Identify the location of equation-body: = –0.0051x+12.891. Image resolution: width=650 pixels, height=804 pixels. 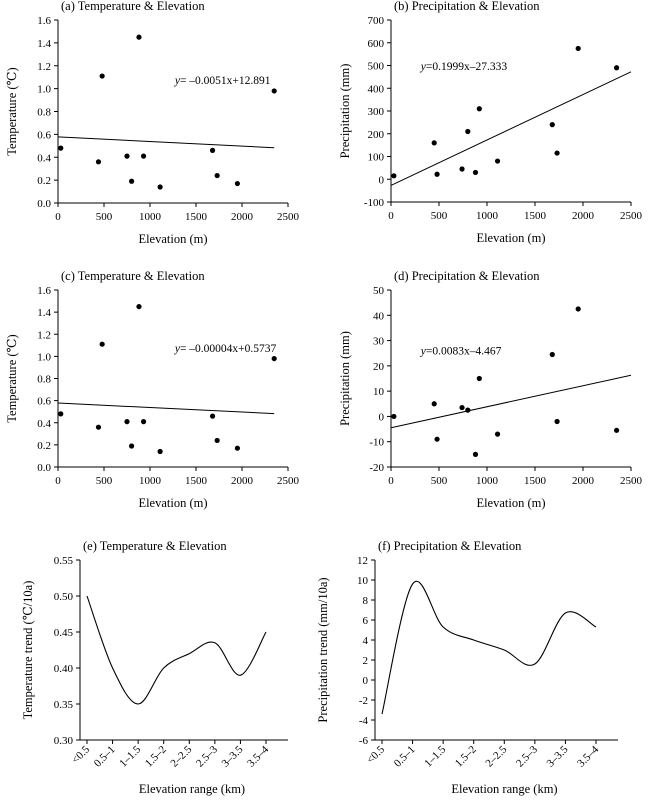
(225, 81).